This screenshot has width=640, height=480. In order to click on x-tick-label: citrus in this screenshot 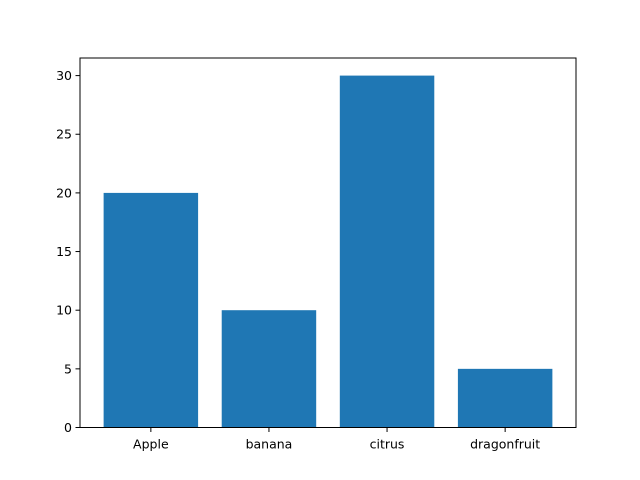, I will do `click(387, 444)`.